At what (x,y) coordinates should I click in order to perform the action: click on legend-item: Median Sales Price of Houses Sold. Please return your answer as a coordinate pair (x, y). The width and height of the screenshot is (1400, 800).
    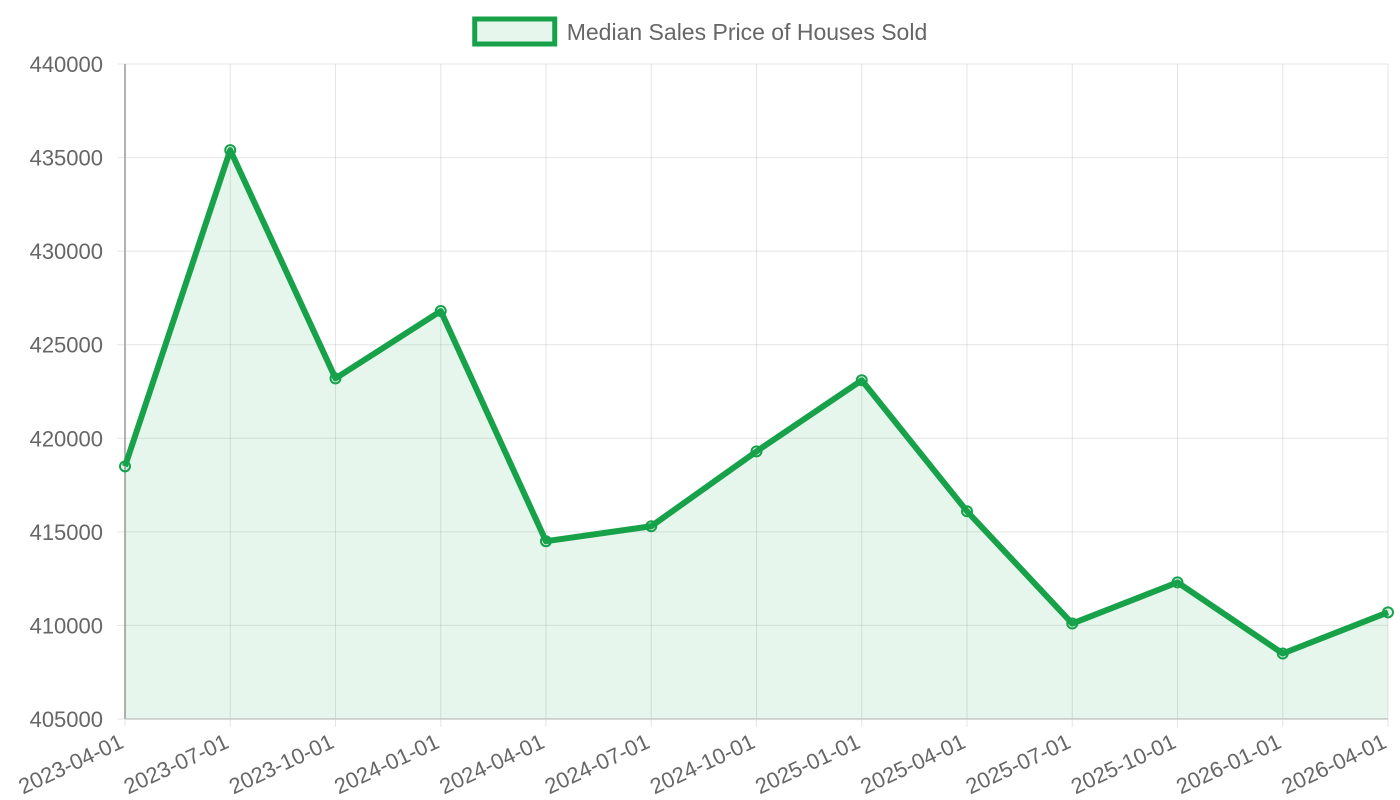
    Looking at the image, I should click on (700, 31).